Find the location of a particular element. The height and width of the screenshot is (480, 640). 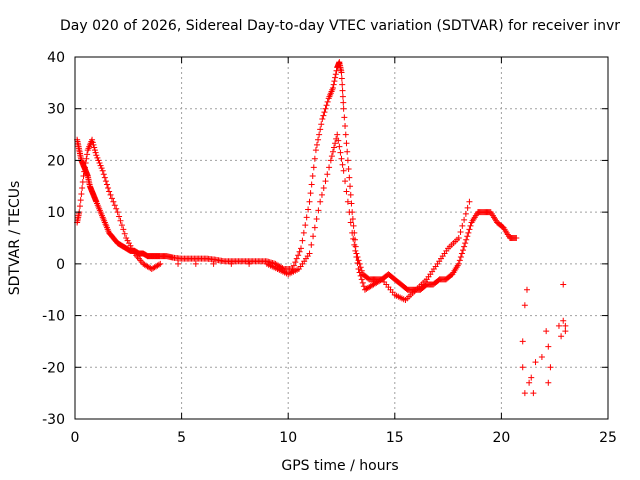

y-tick-label: 0 is located at coordinates (60, 265).